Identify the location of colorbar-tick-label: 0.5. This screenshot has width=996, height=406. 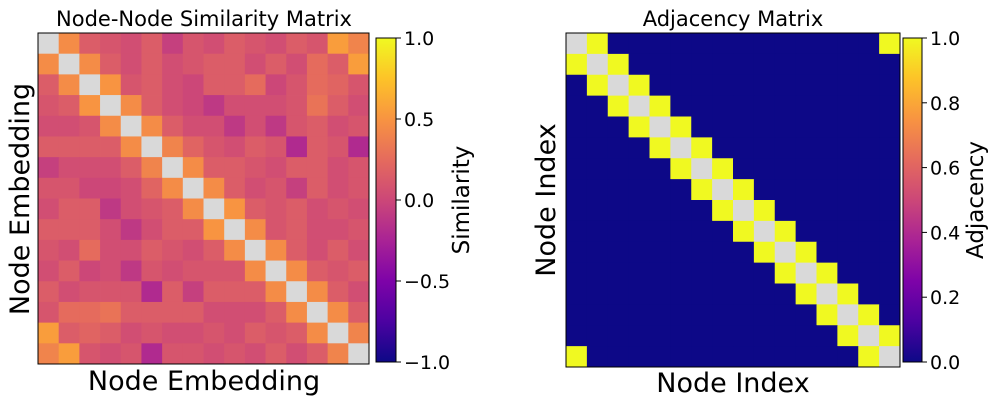
(419, 120).